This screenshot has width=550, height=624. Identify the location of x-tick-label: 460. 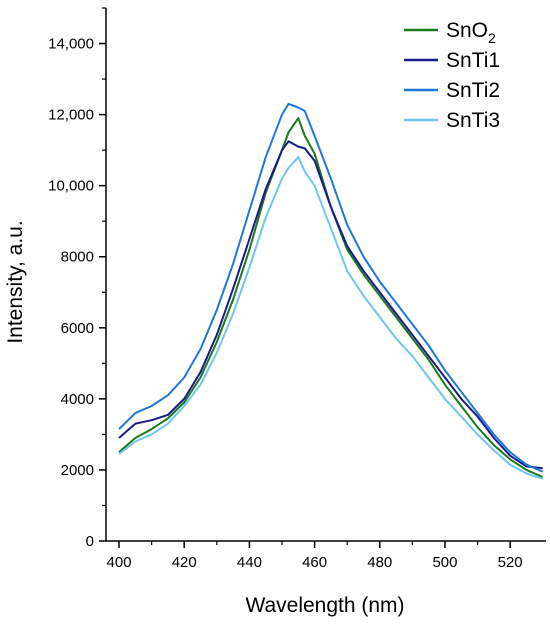
(314, 562).